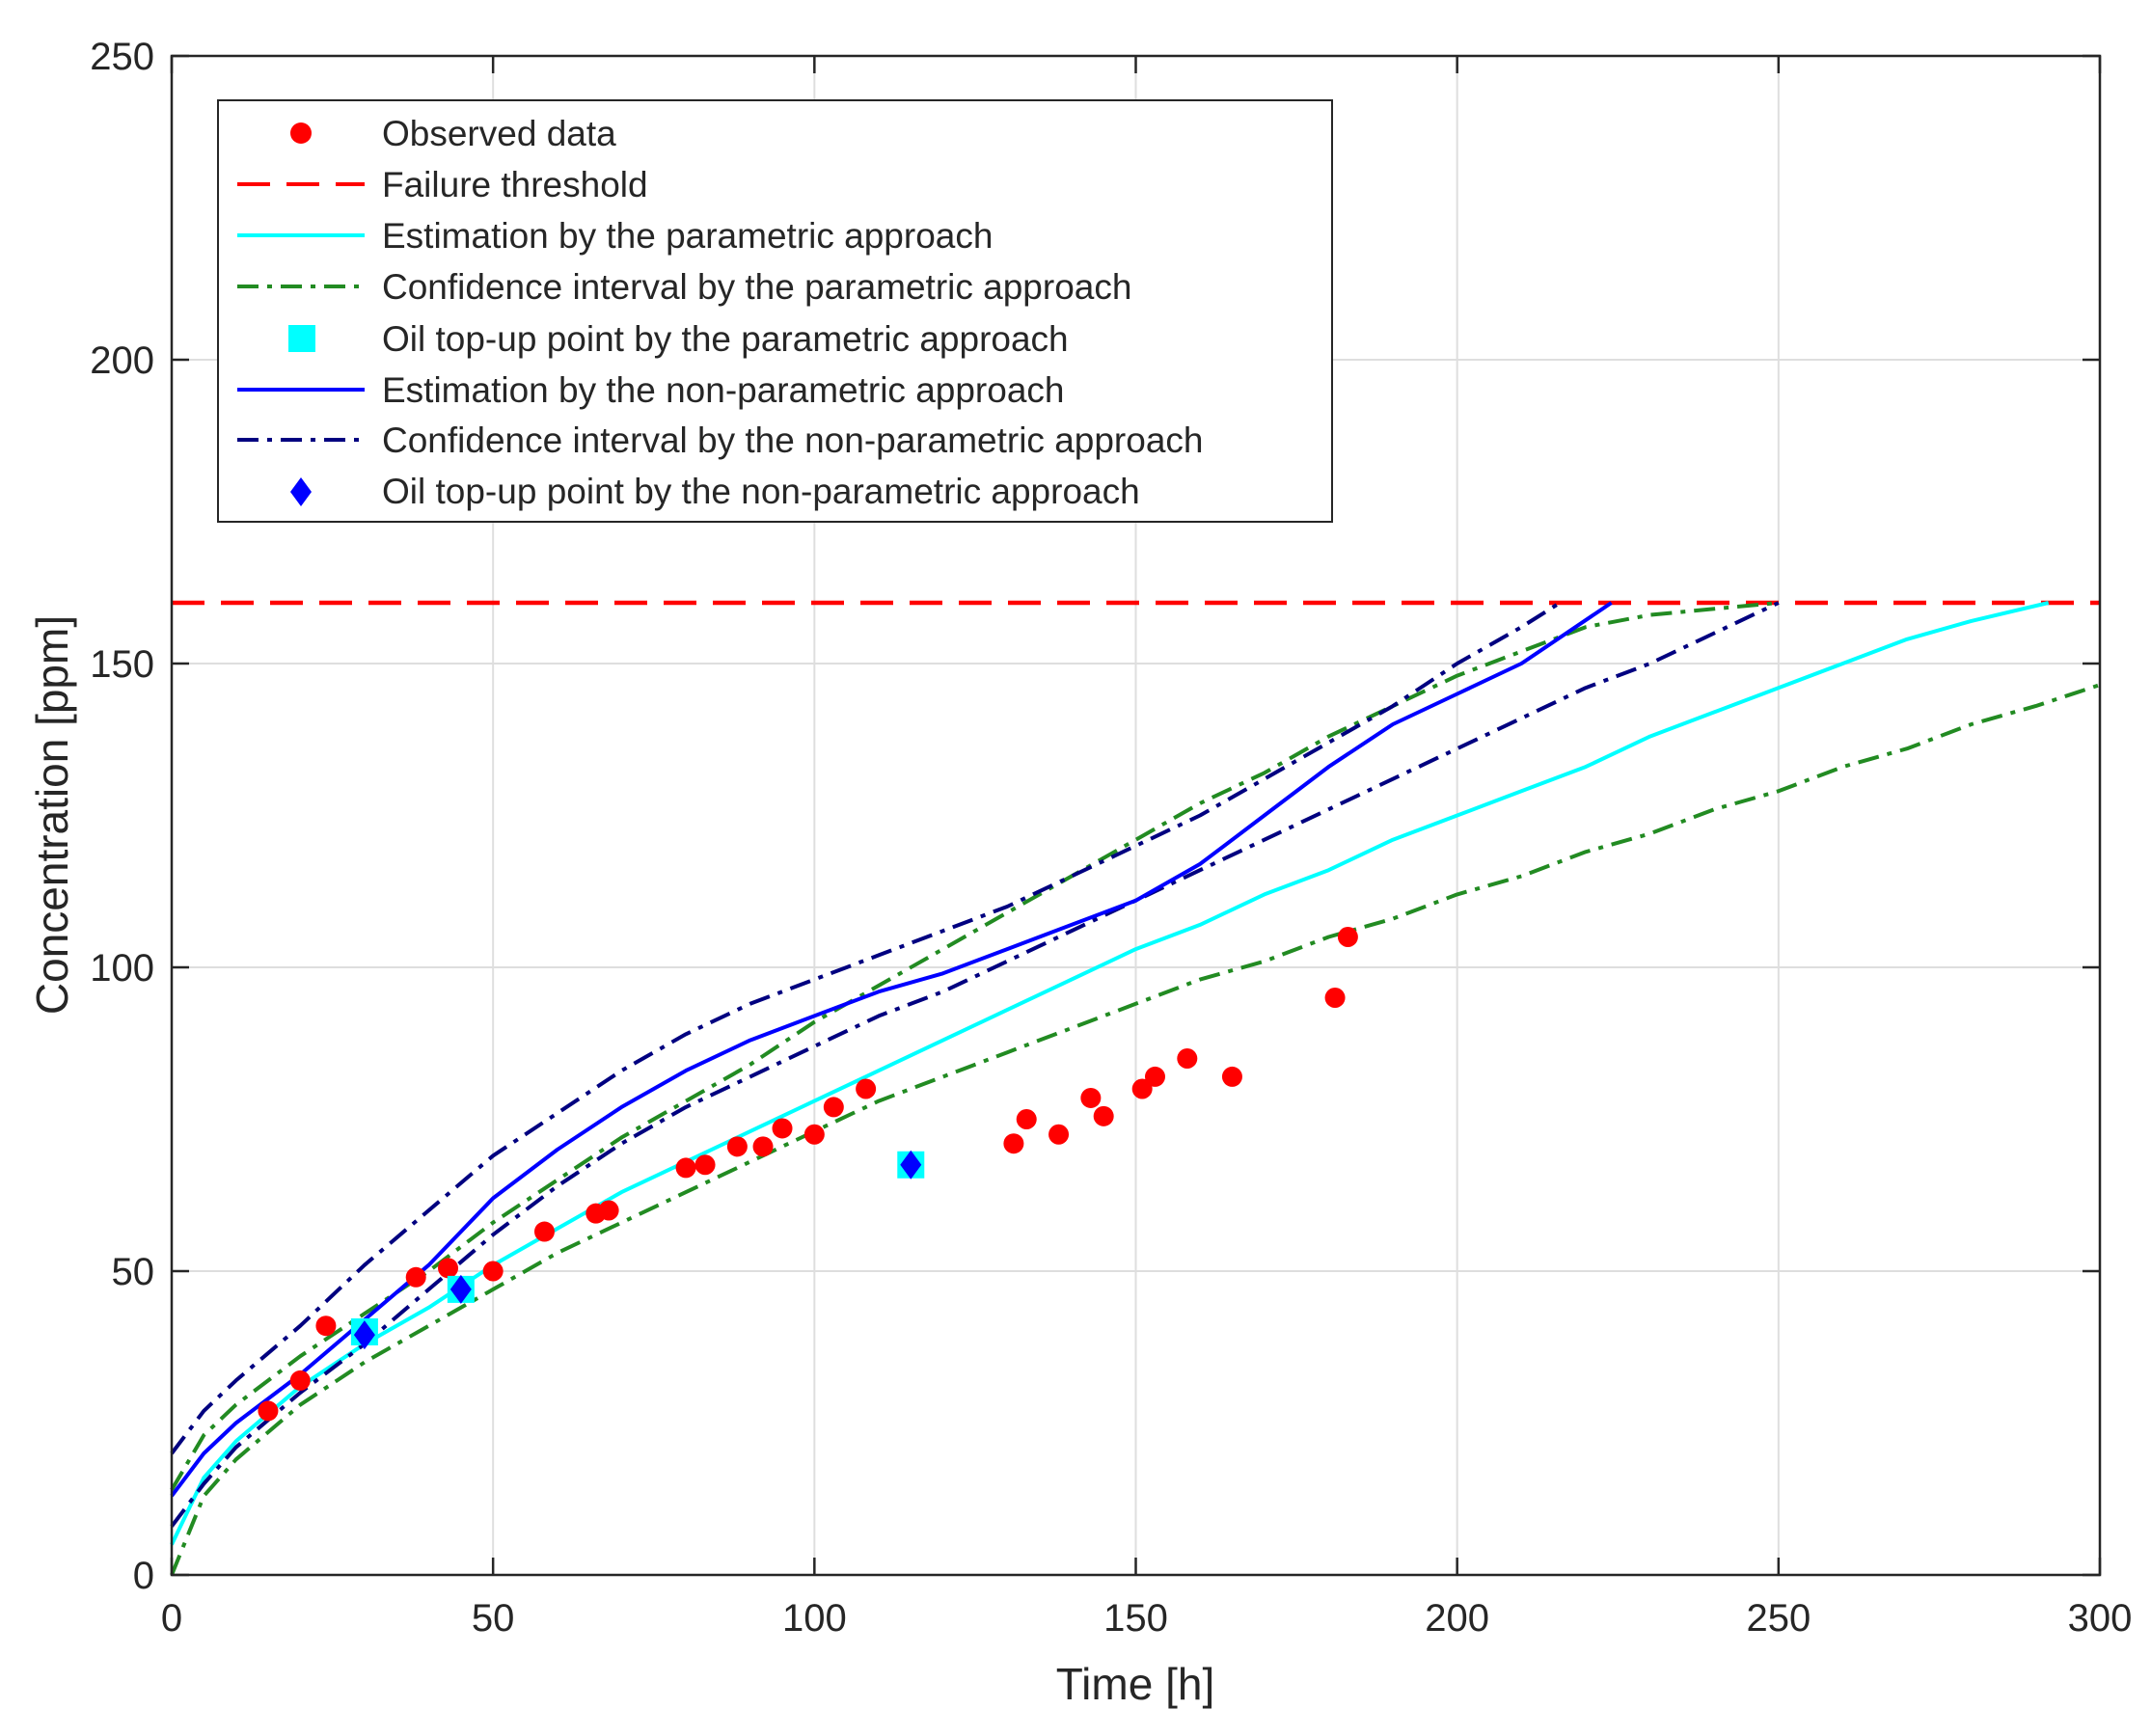 The image size is (2151, 1736). I want to click on x-tick-label: 0, so click(171, 1618).